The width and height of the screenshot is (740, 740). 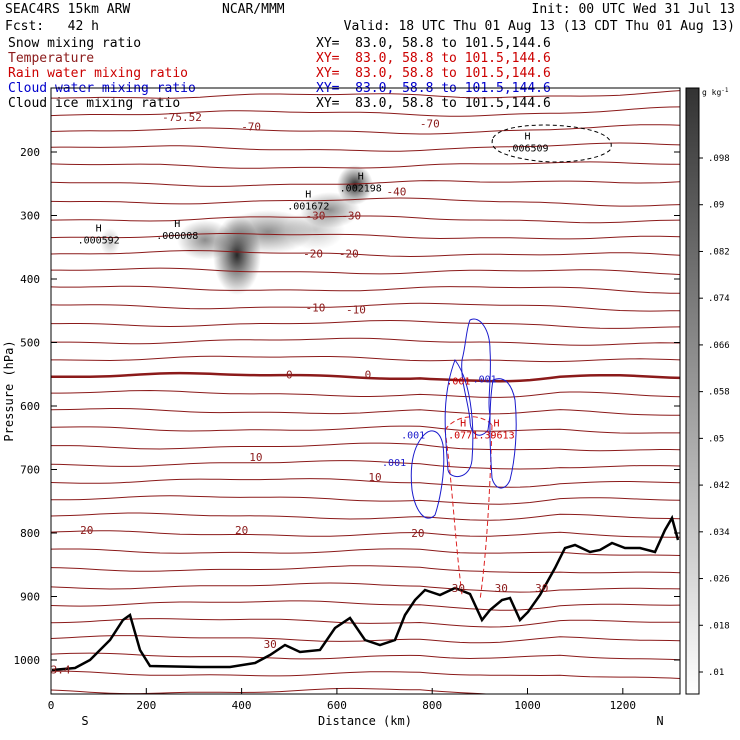 What do you see at coordinates (719, 299) in the screenshot?
I see `colorbar-label: .074` at bounding box center [719, 299].